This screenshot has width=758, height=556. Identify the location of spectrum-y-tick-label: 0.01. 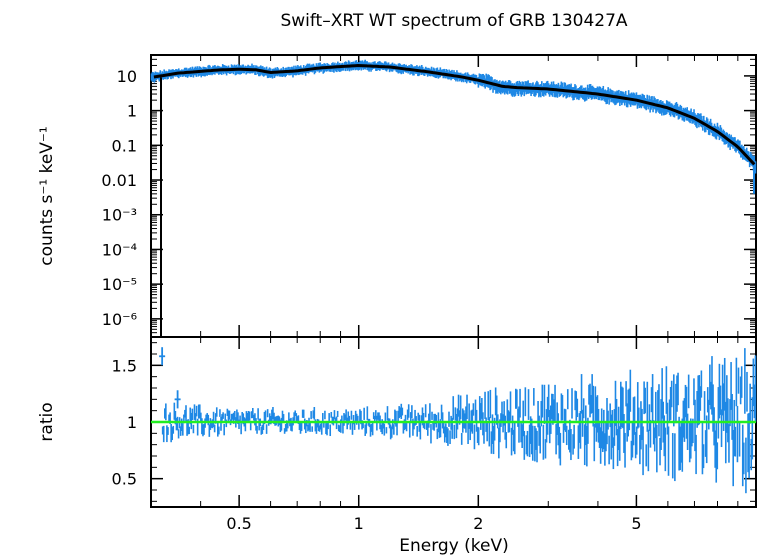
(119, 180).